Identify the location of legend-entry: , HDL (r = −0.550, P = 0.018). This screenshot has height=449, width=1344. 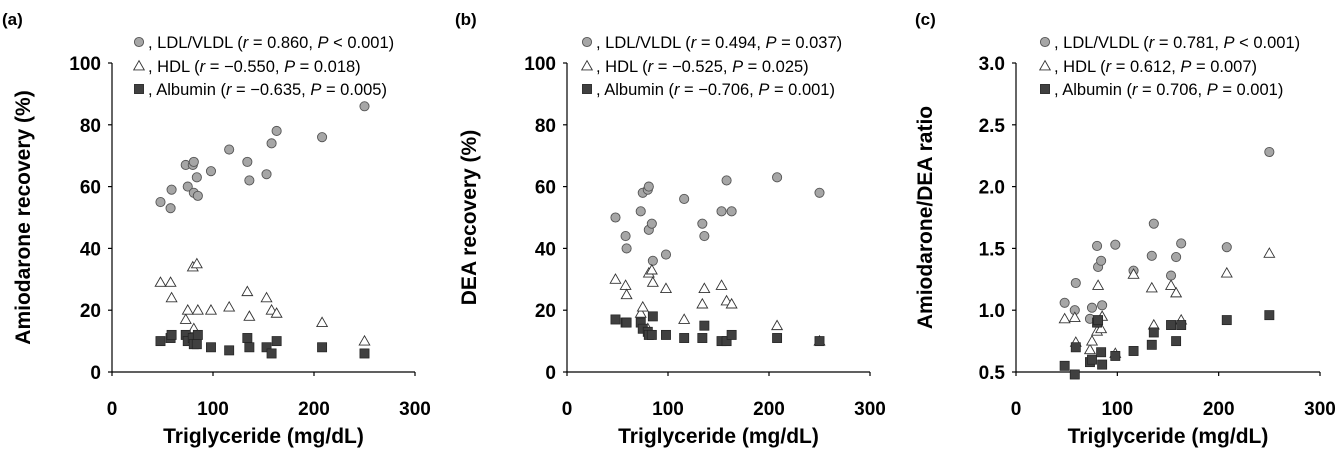
(246, 67).